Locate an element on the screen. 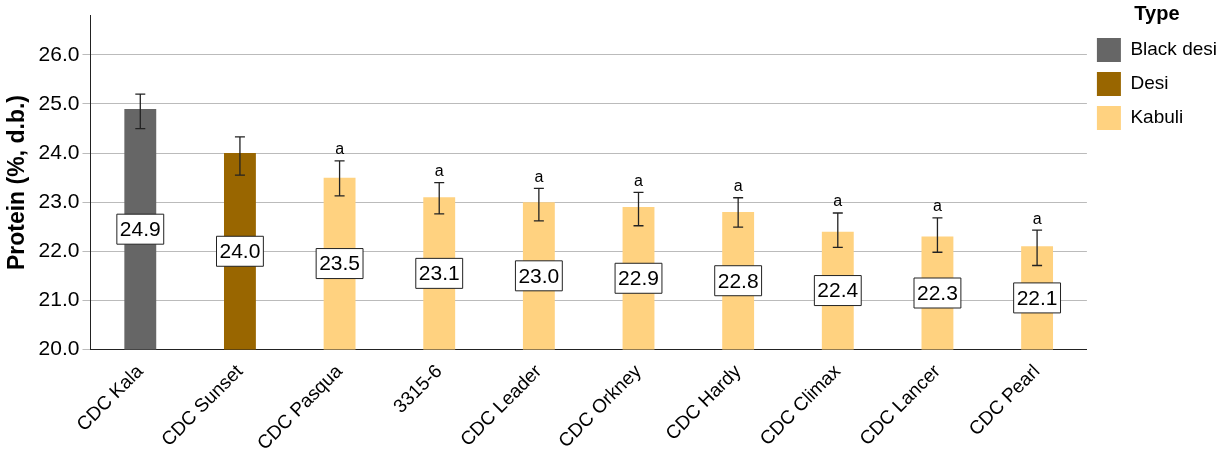 The image size is (1231, 458). y-tick-label: 26.0 is located at coordinates (59, 53).